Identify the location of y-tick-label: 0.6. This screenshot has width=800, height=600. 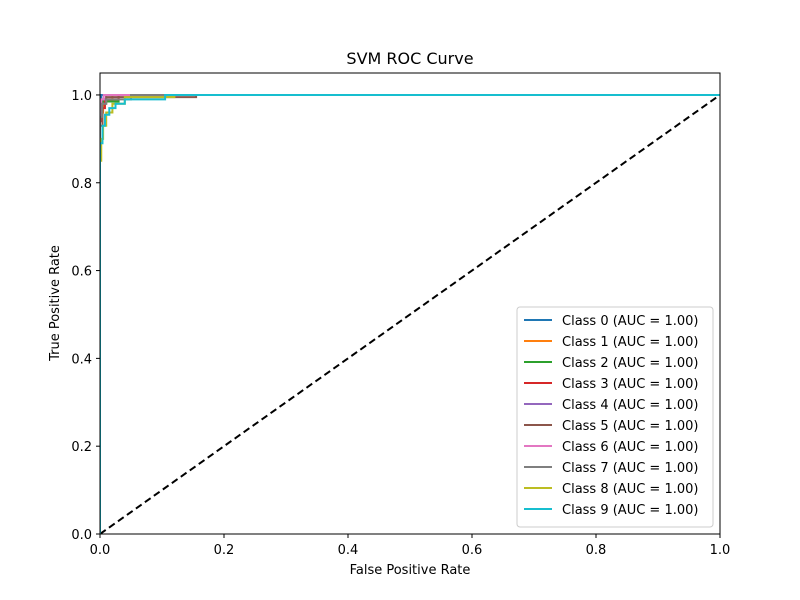
(81, 272).